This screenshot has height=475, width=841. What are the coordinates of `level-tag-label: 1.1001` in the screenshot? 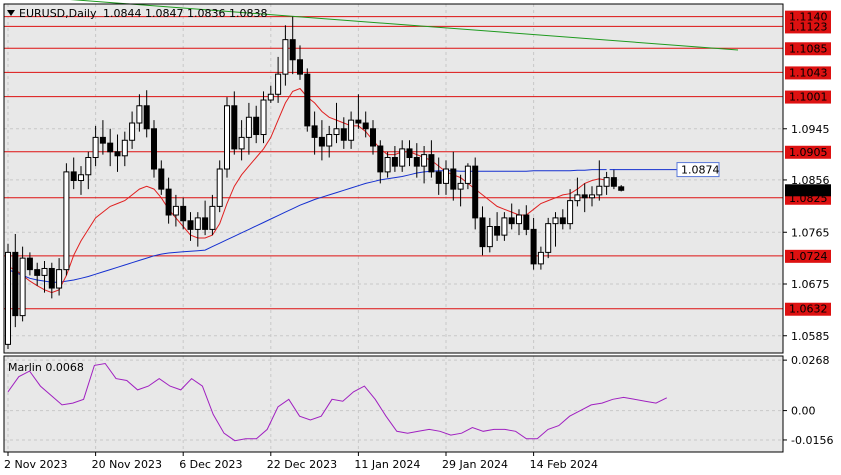 It's located at (808, 97).